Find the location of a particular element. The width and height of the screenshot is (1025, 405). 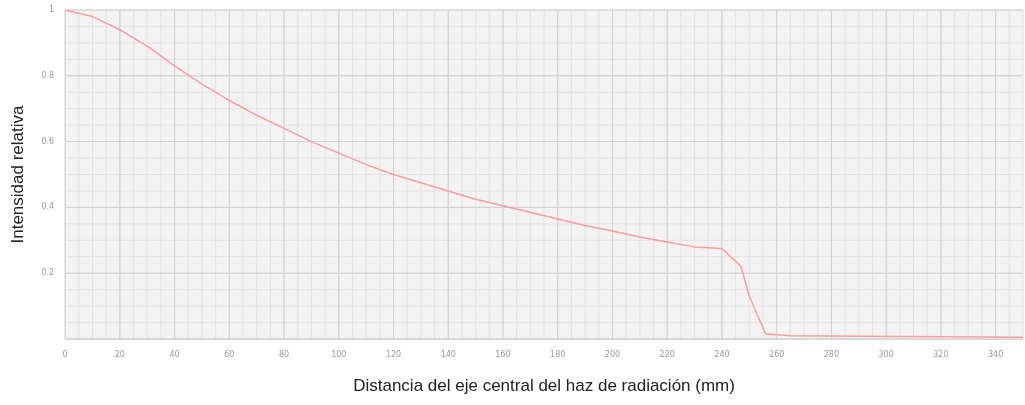

x-tick-label: 0 is located at coordinates (65, 354).